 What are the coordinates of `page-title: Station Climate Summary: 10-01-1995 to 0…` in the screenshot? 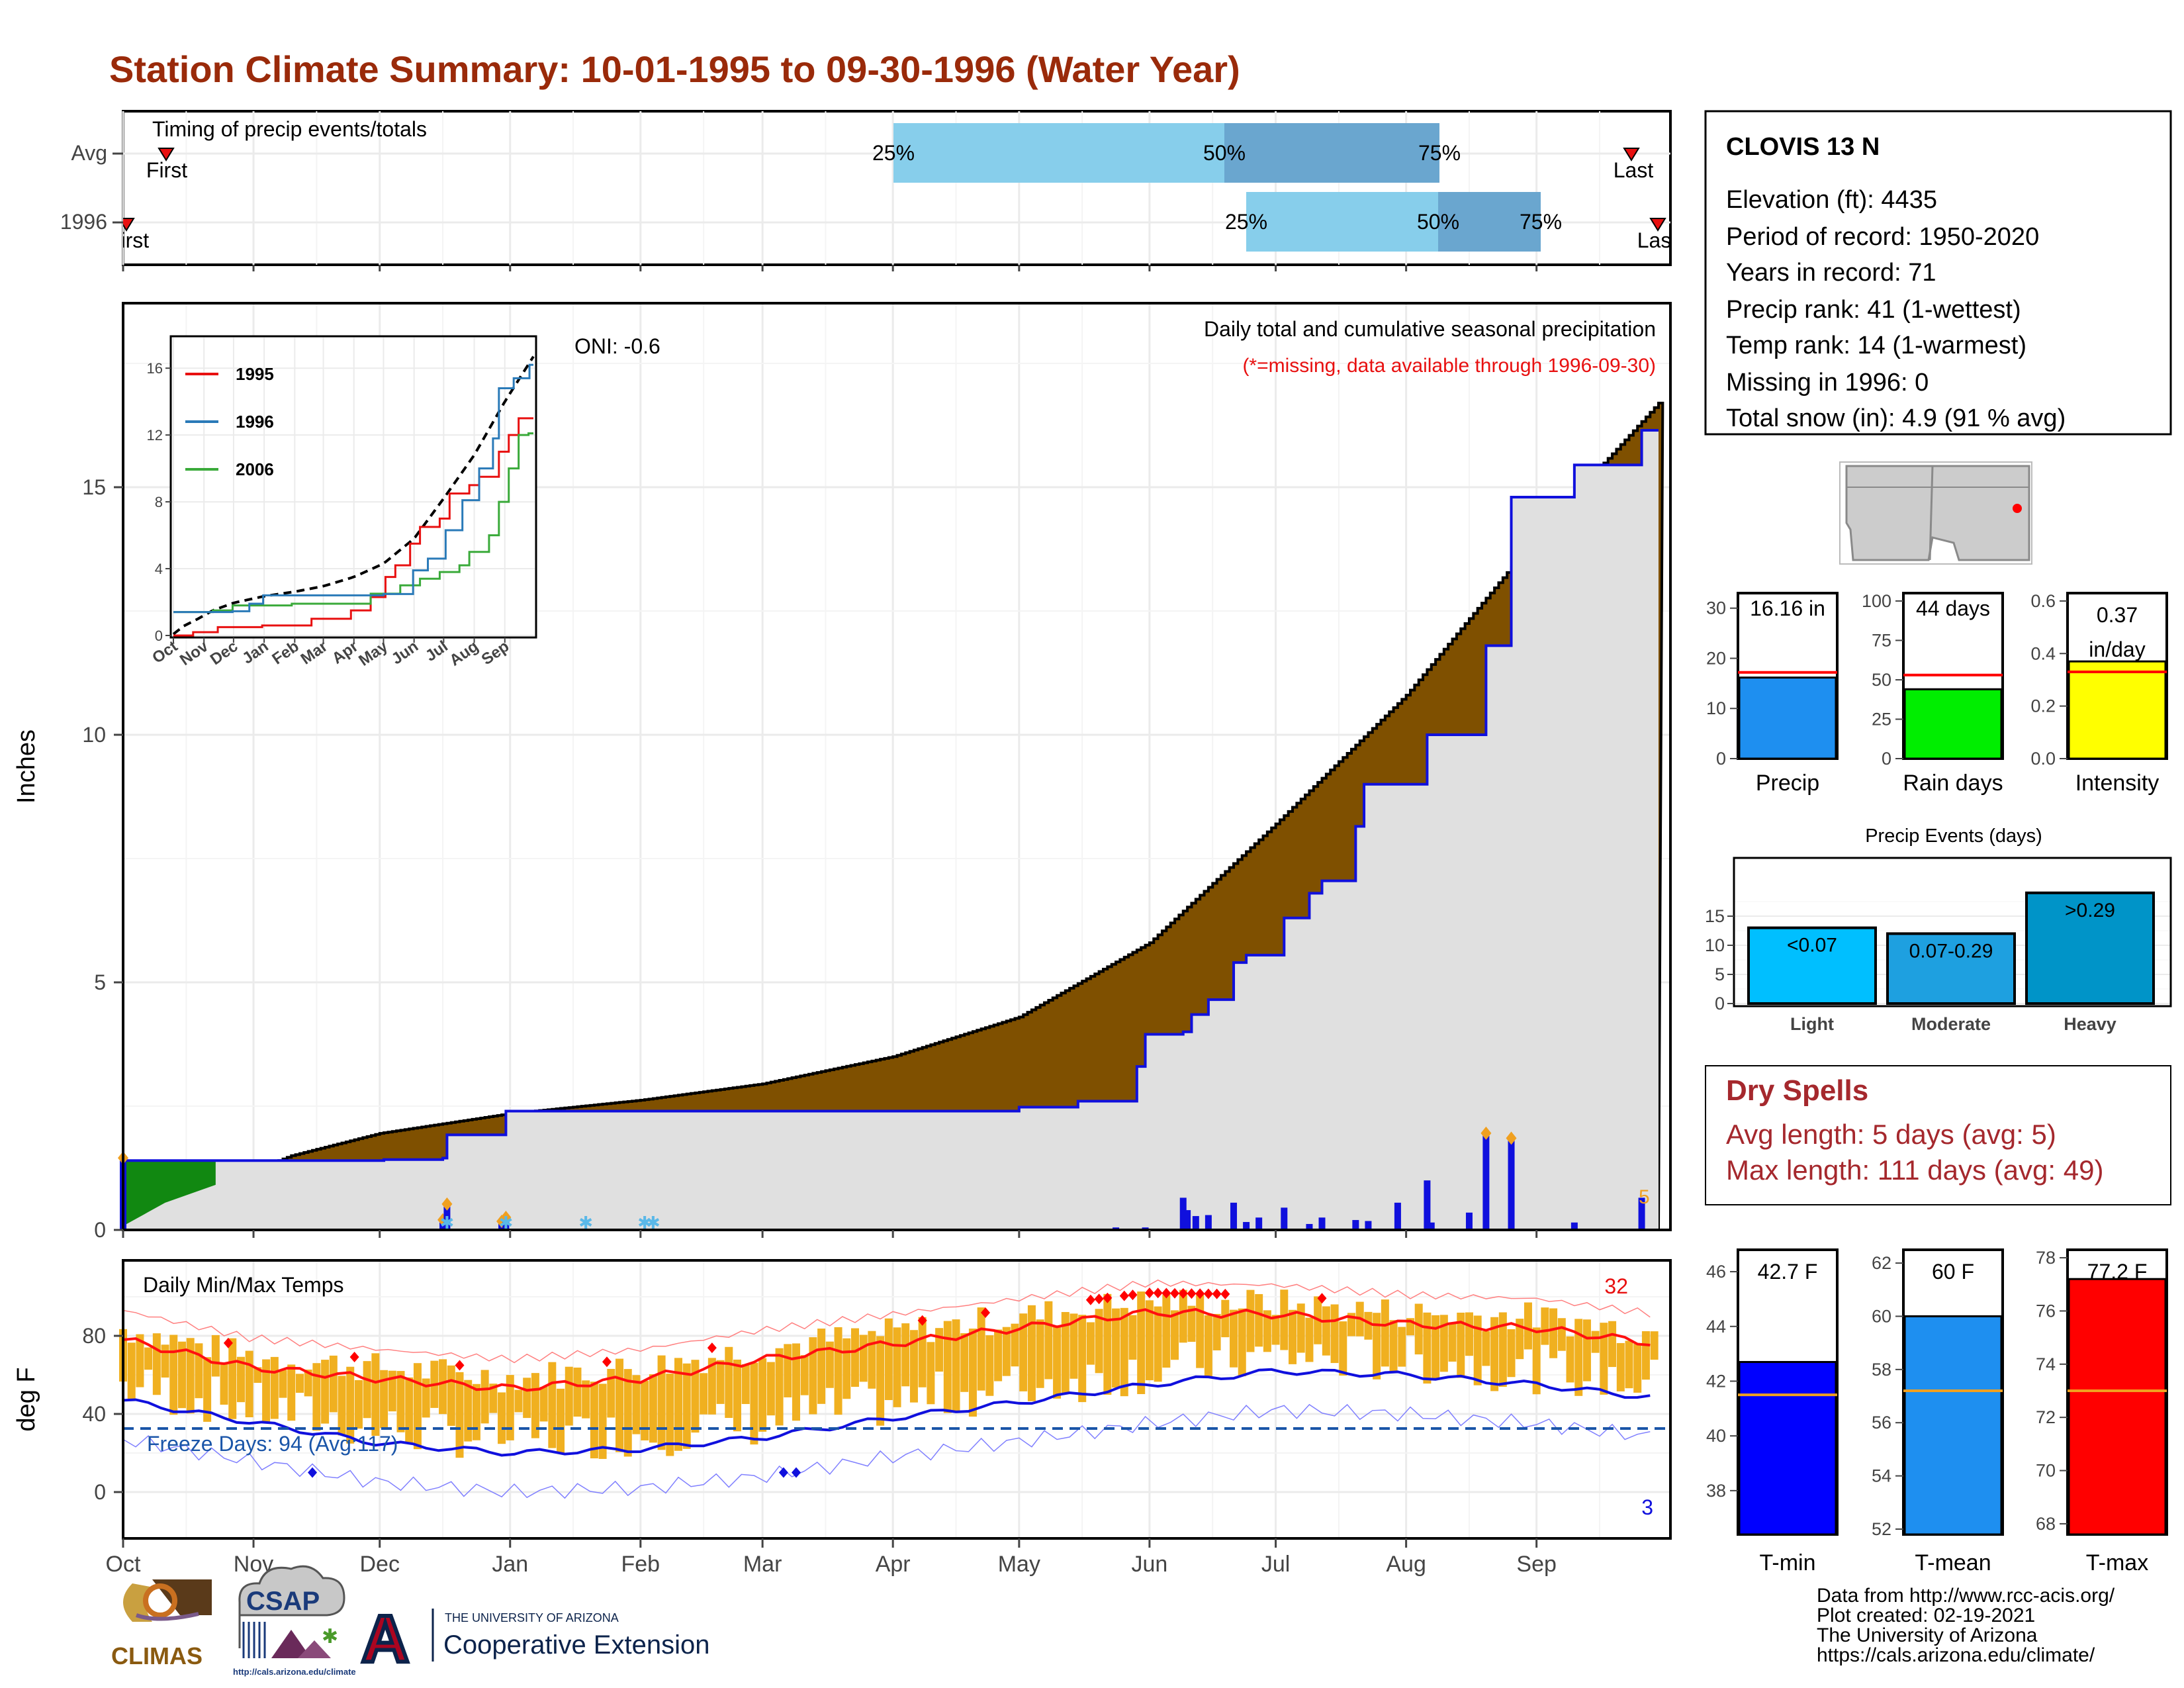 It's located at (675, 69).